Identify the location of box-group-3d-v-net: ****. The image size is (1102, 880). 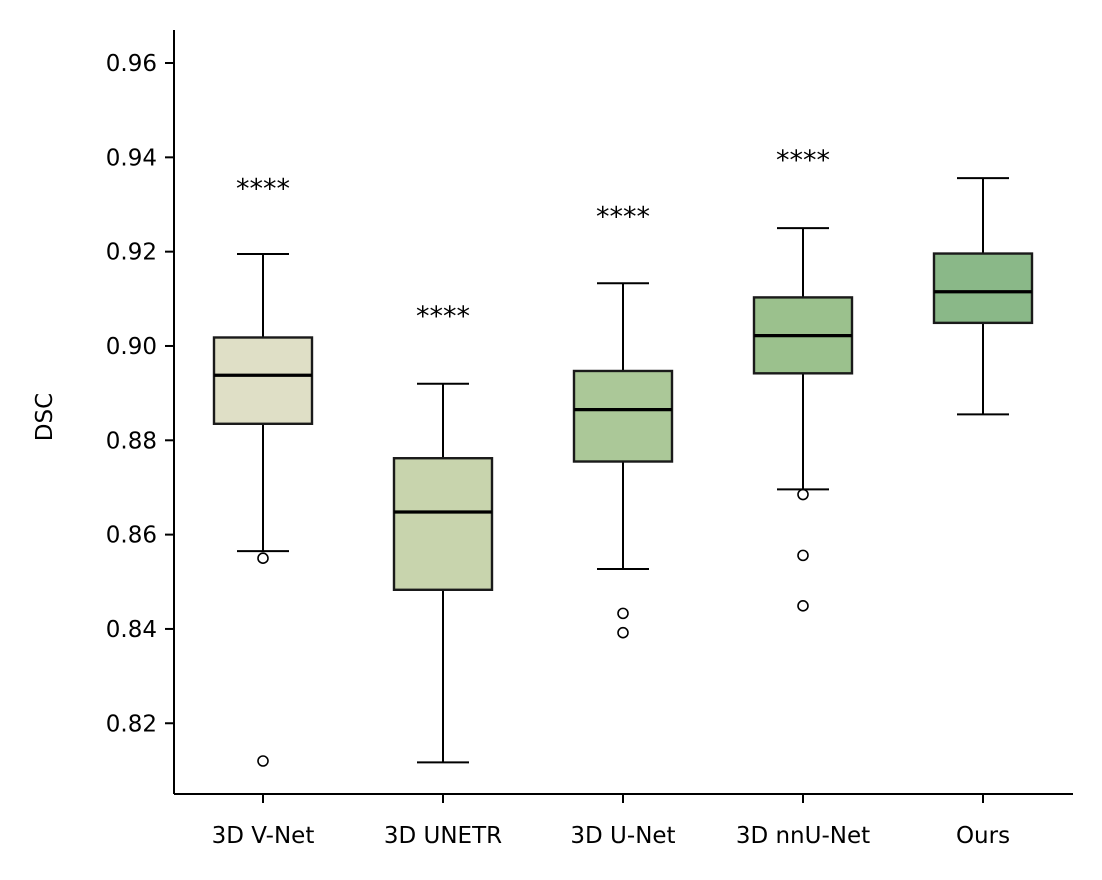
(263, 470).